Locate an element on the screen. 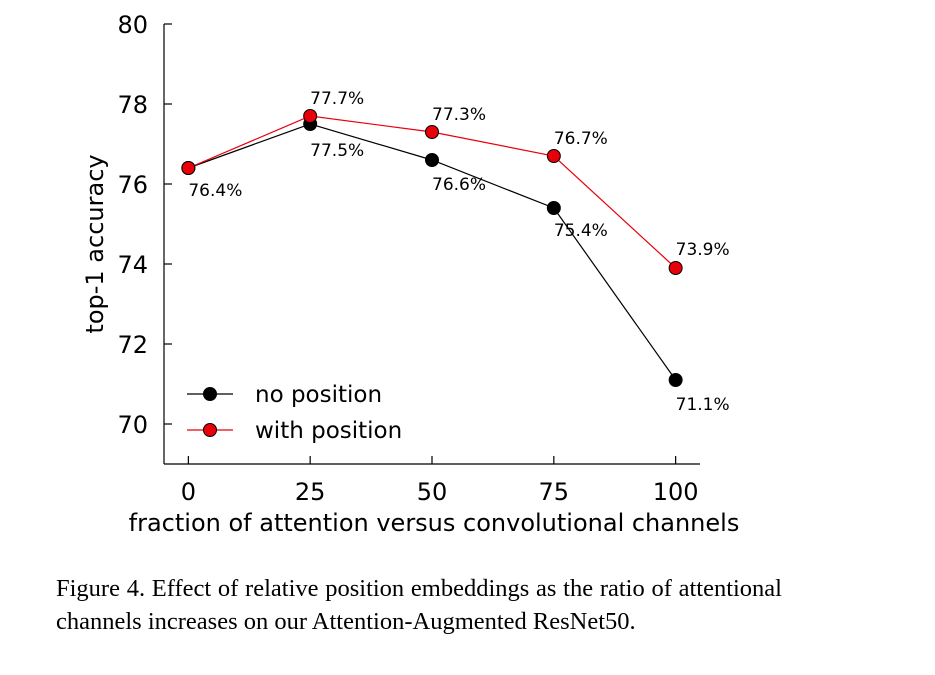 This screenshot has width=935, height=675. data-label: 75.4% is located at coordinates (581, 231).